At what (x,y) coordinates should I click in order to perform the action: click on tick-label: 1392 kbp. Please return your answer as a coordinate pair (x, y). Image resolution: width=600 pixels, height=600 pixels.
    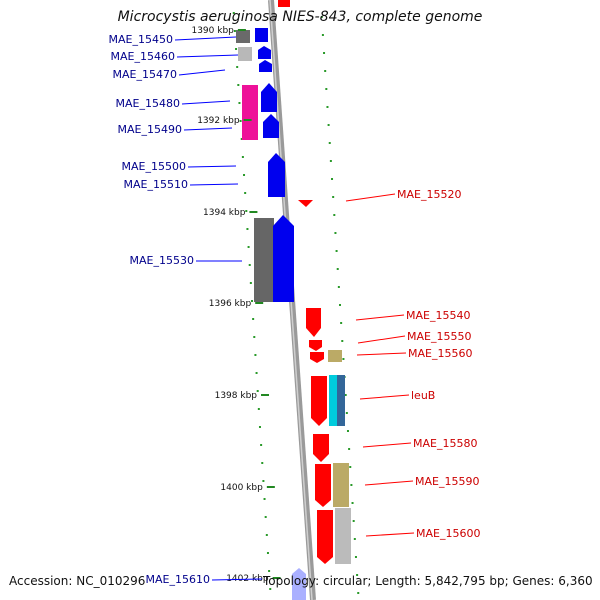
    Looking at the image, I should click on (218, 121).